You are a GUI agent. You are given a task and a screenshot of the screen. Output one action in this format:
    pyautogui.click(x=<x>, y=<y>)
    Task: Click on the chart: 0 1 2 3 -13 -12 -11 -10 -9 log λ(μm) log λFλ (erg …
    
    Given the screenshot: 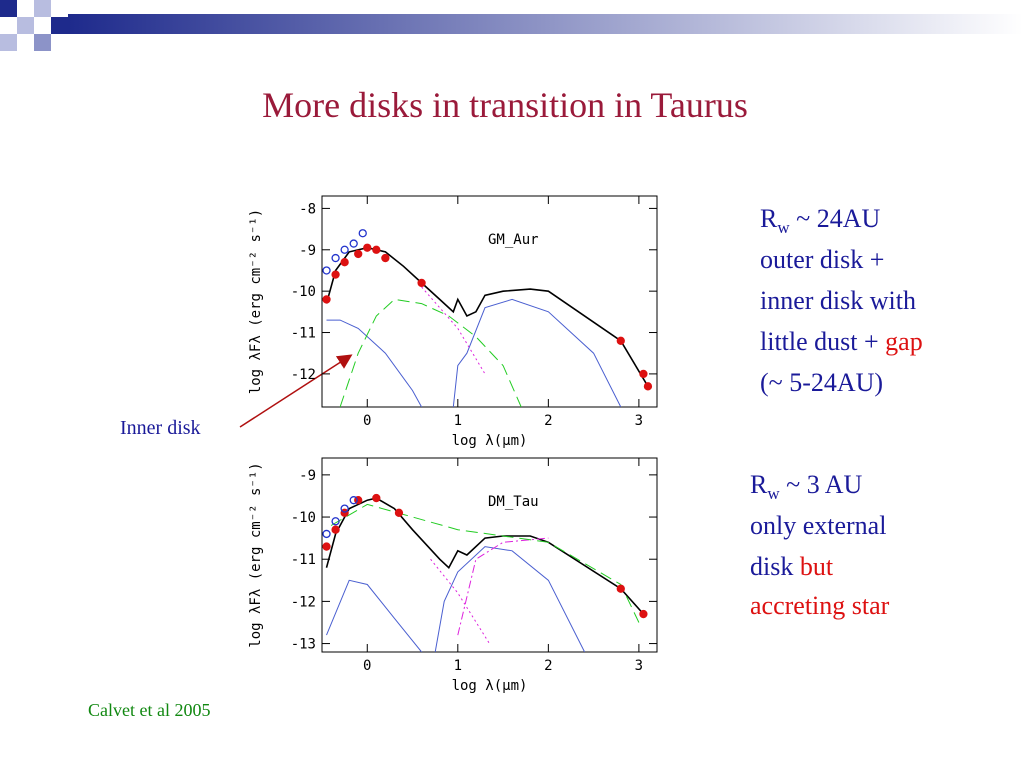 What is the action you would take?
    pyautogui.click(x=453, y=575)
    